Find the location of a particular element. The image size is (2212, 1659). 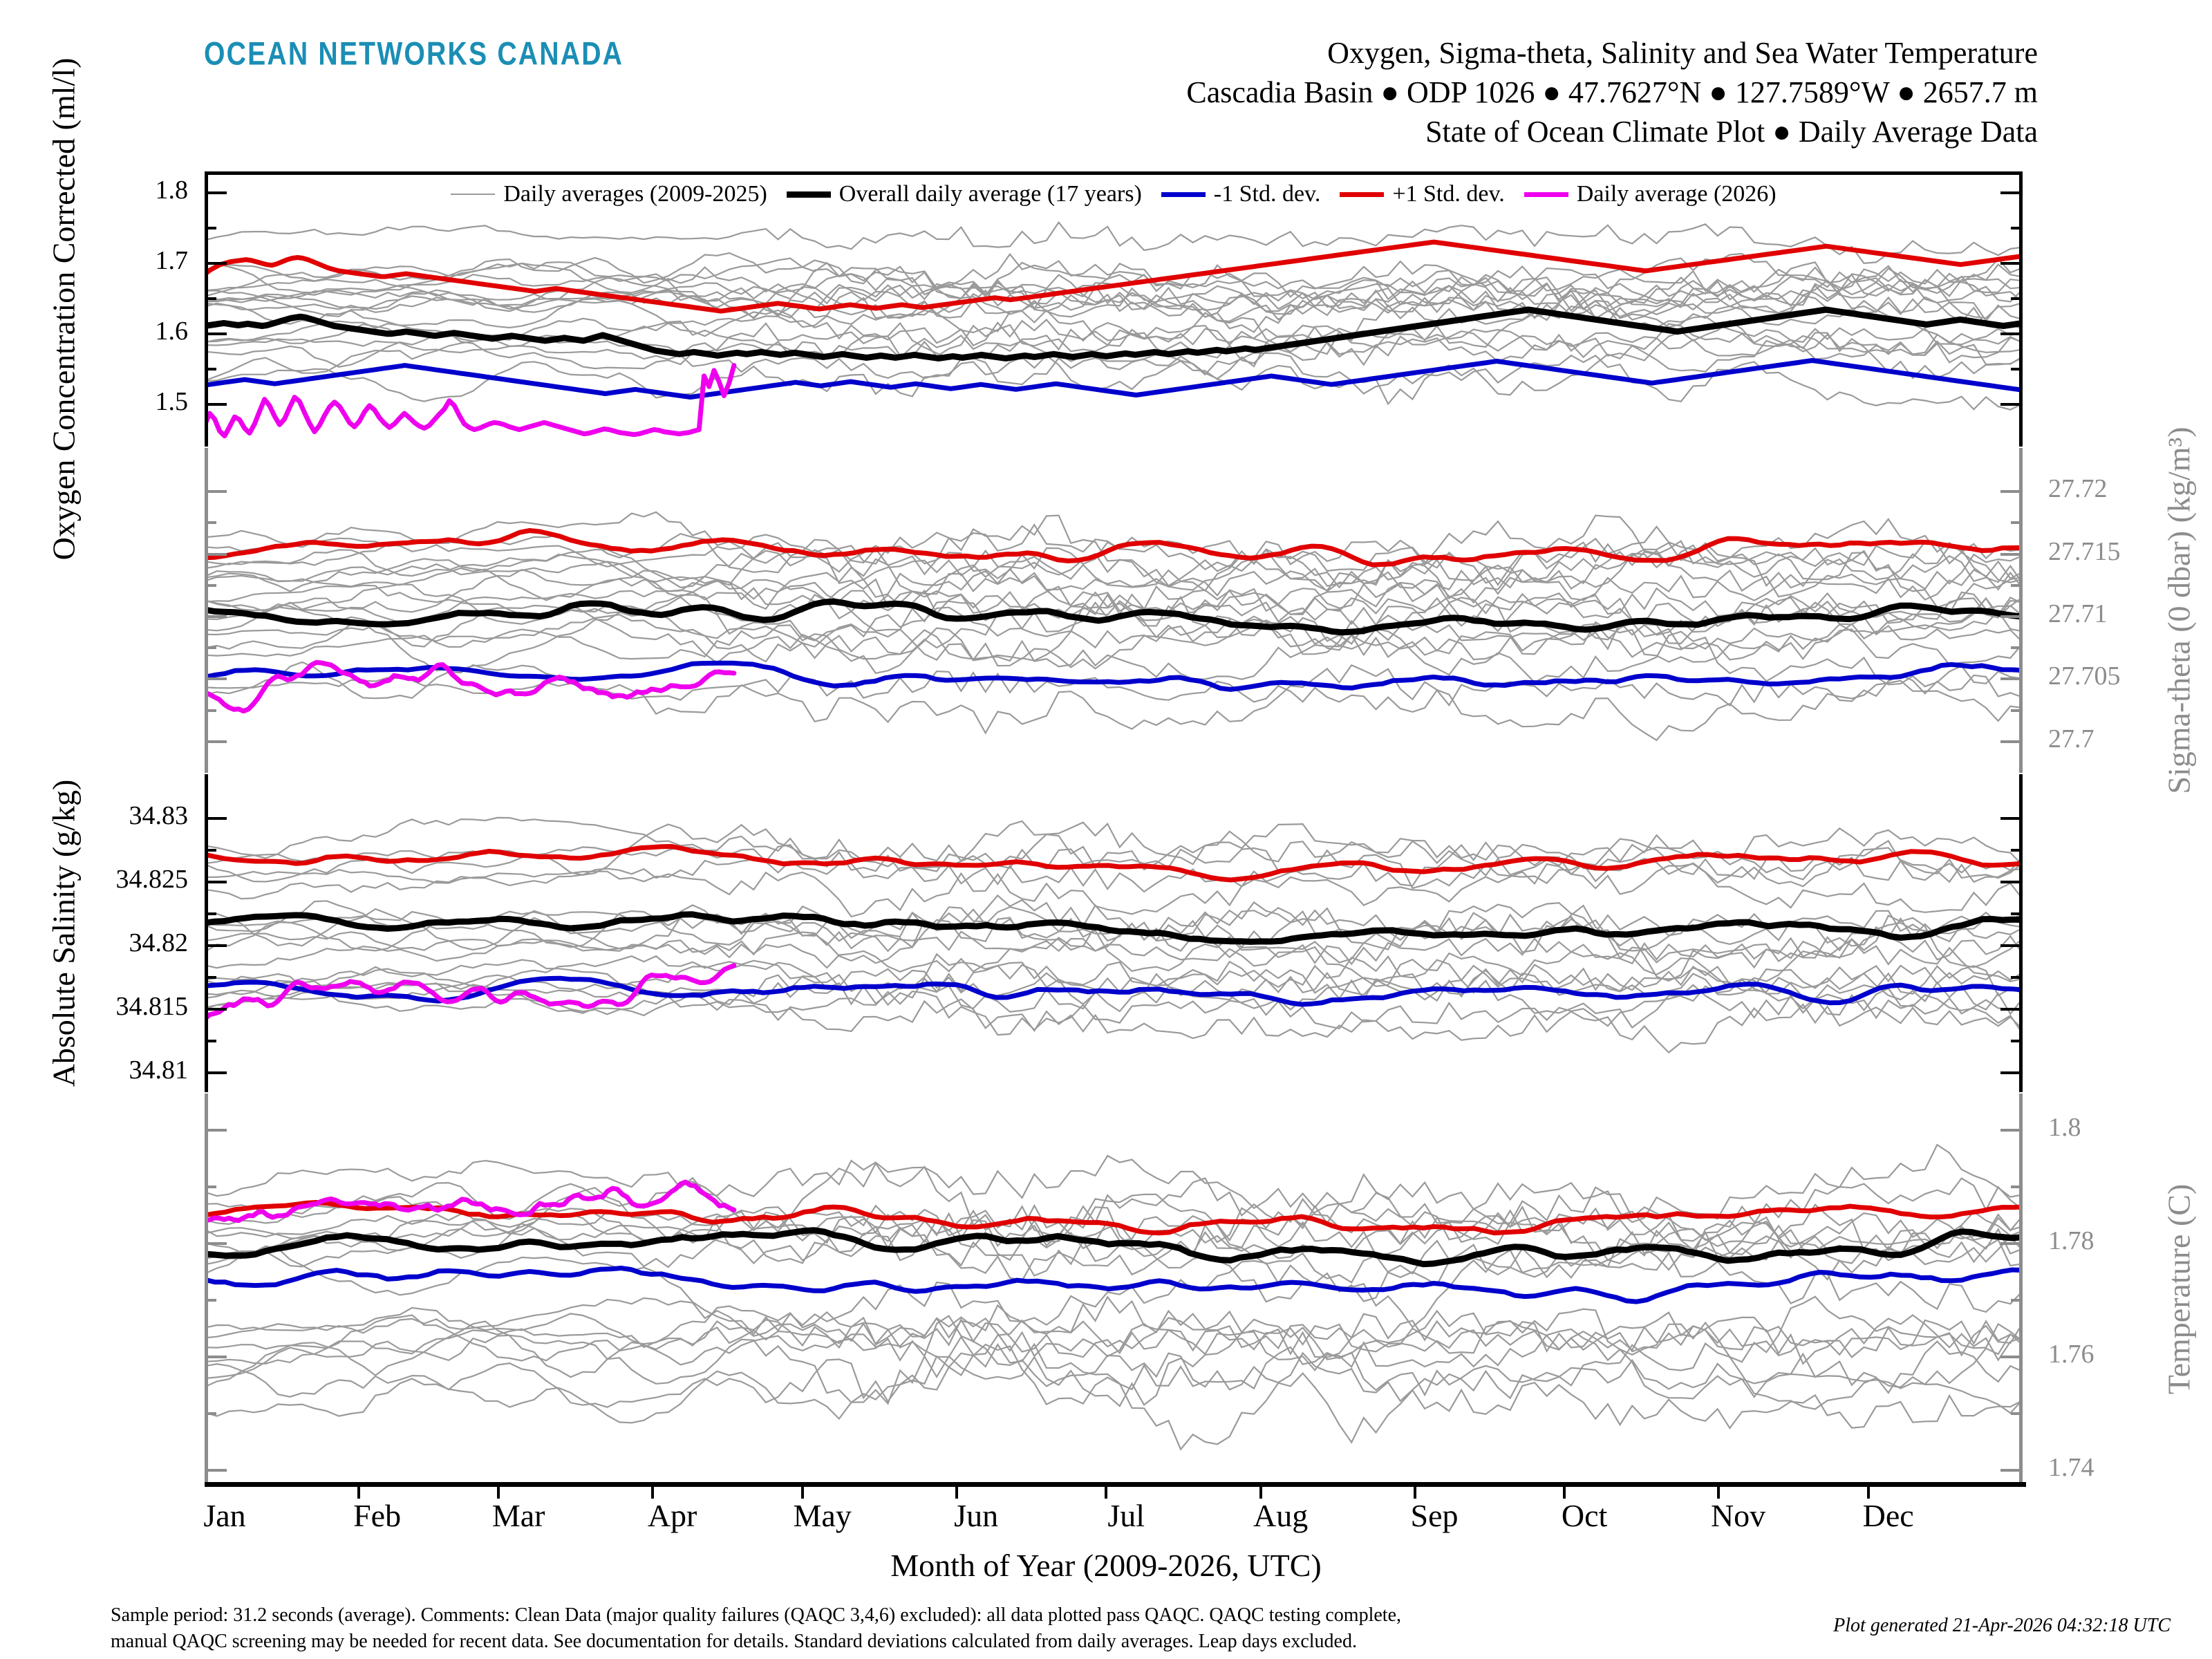

axis-tick-label: 27.7 is located at coordinates (2071, 739).